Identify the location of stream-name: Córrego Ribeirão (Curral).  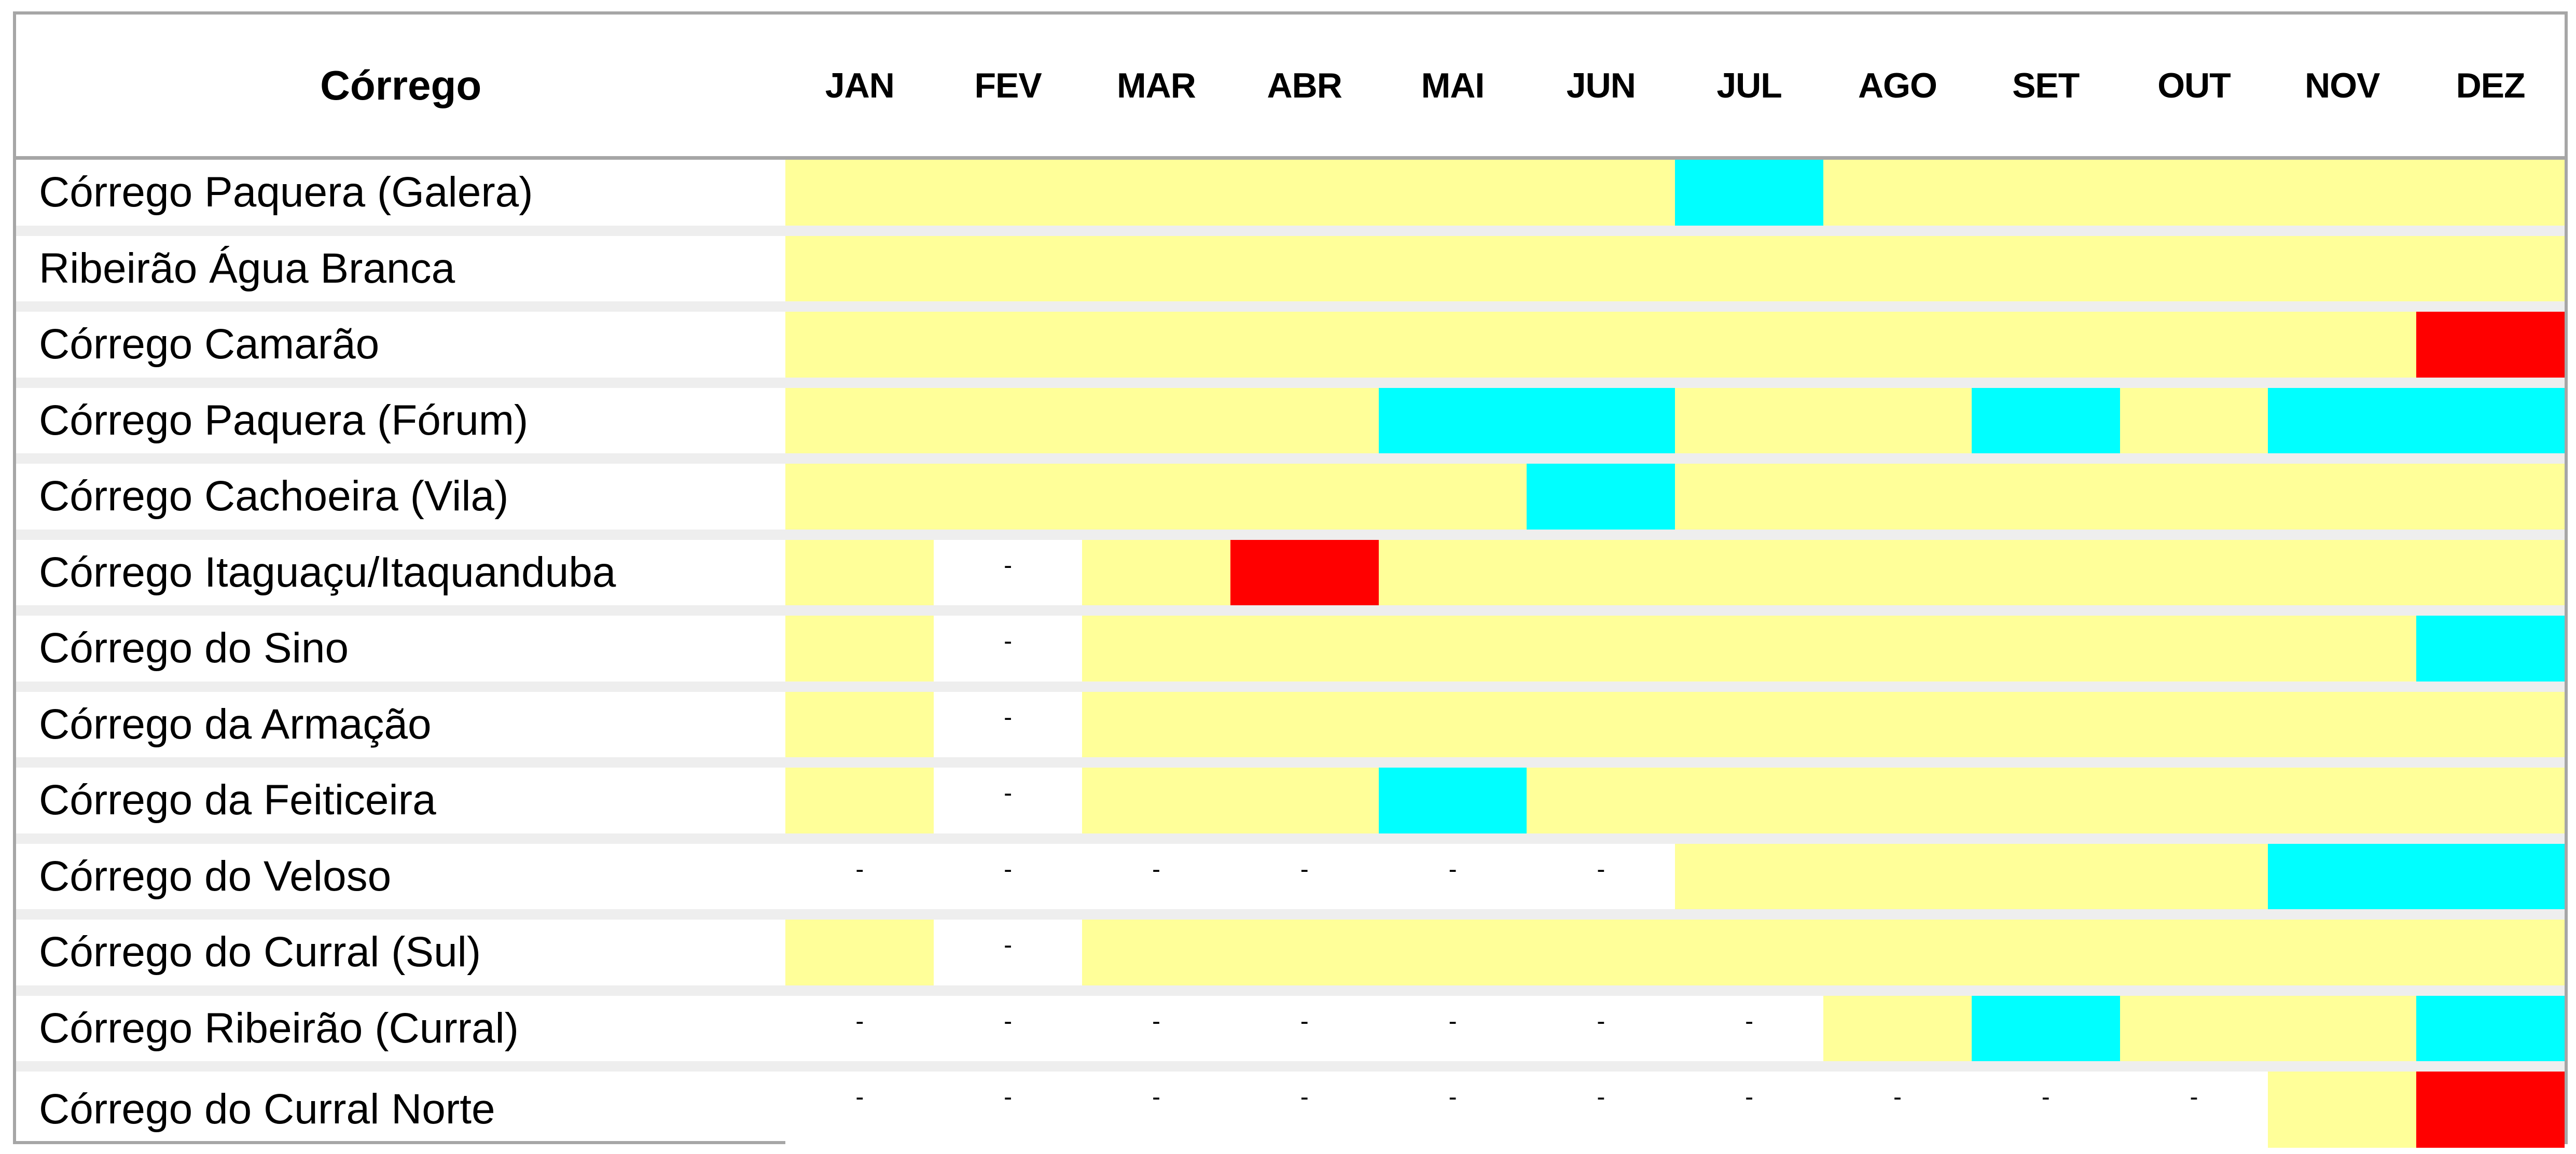
(279, 1028).